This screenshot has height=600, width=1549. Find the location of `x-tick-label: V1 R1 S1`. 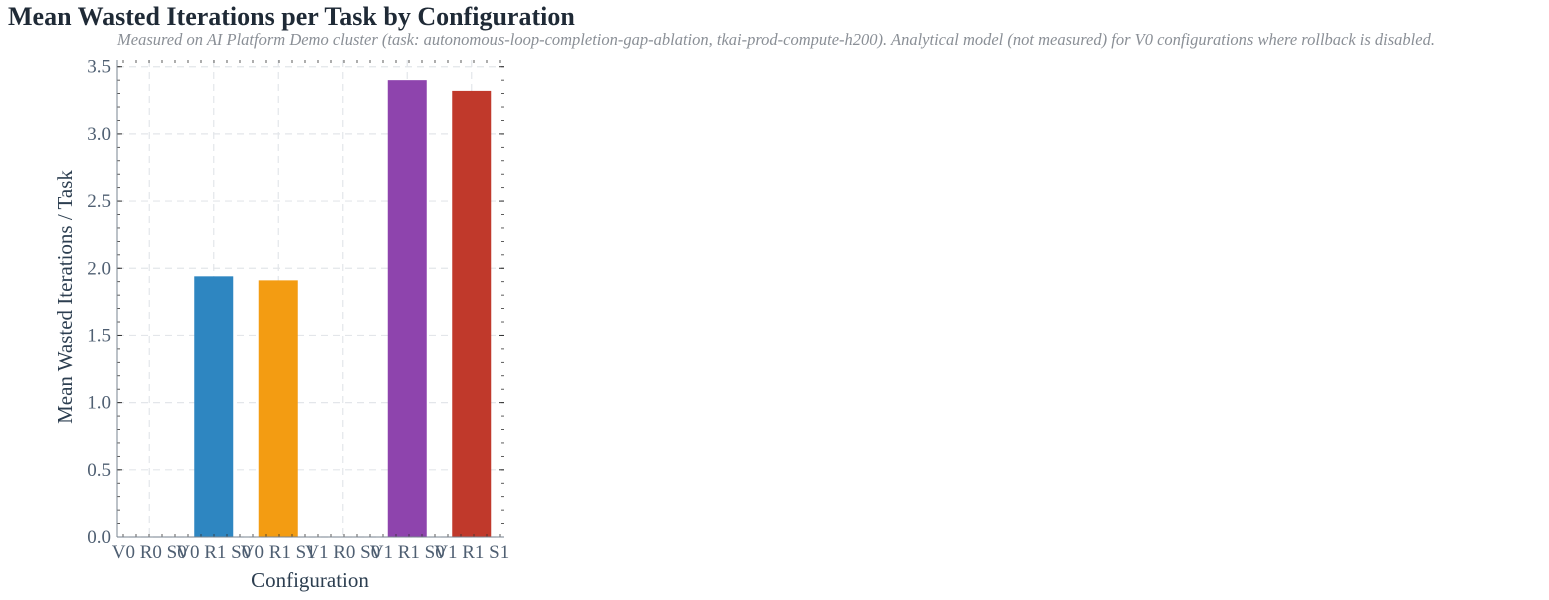

x-tick-label: V1 R1 S1 is located at coordinates (471, 552).